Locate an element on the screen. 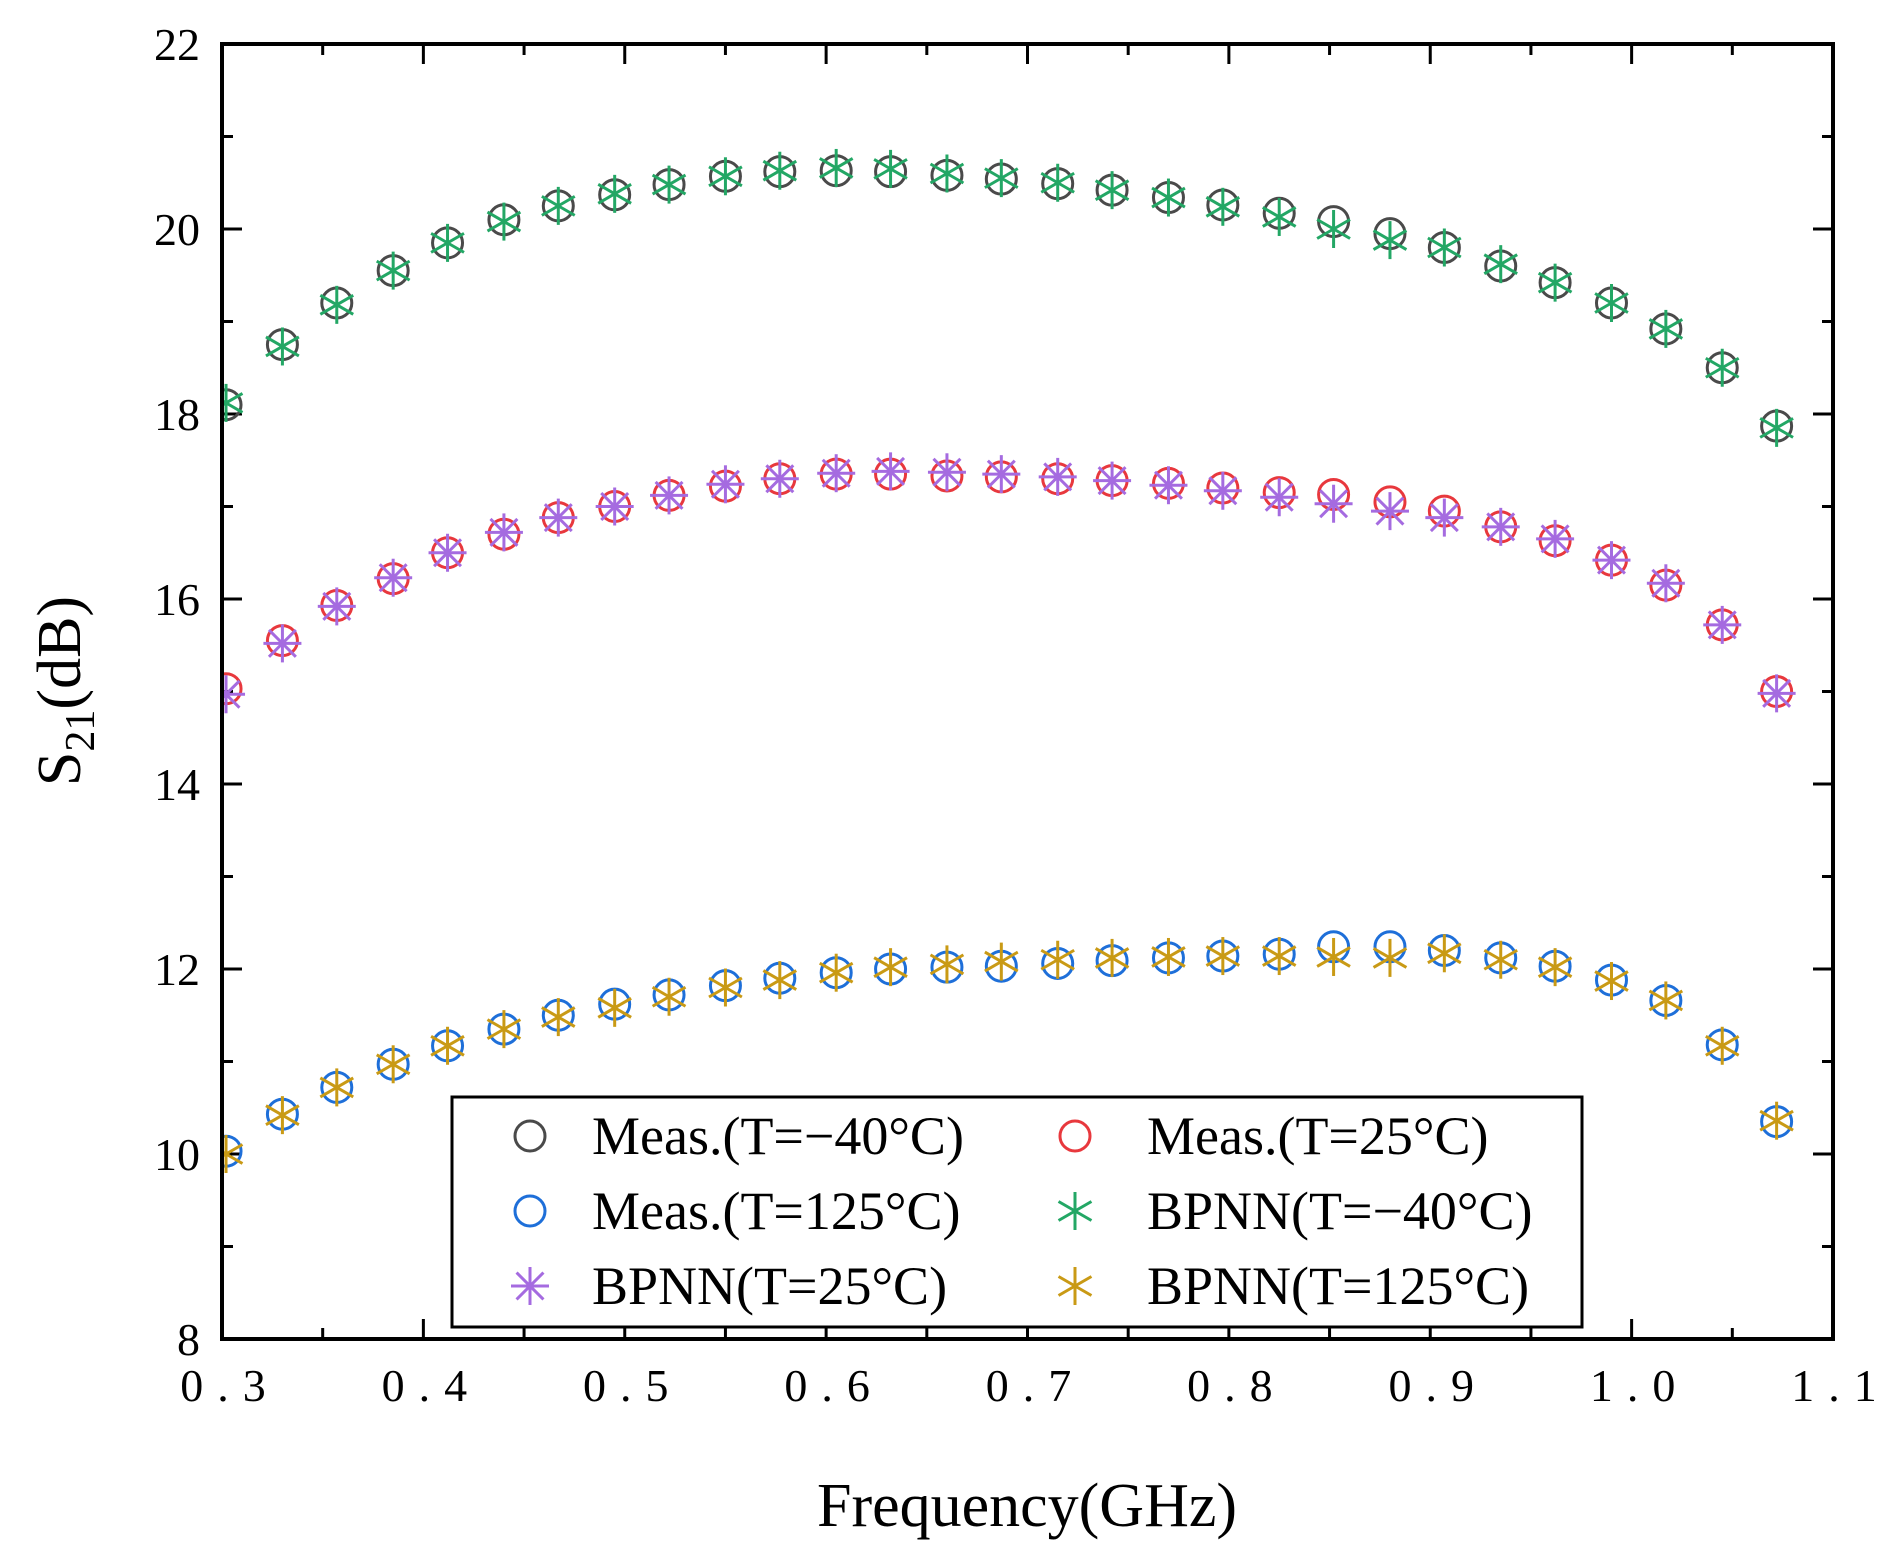 The image size is (1882, 1551). legend-label: BPNN(T=−40°C) is located at coordinates (1340, 1211).